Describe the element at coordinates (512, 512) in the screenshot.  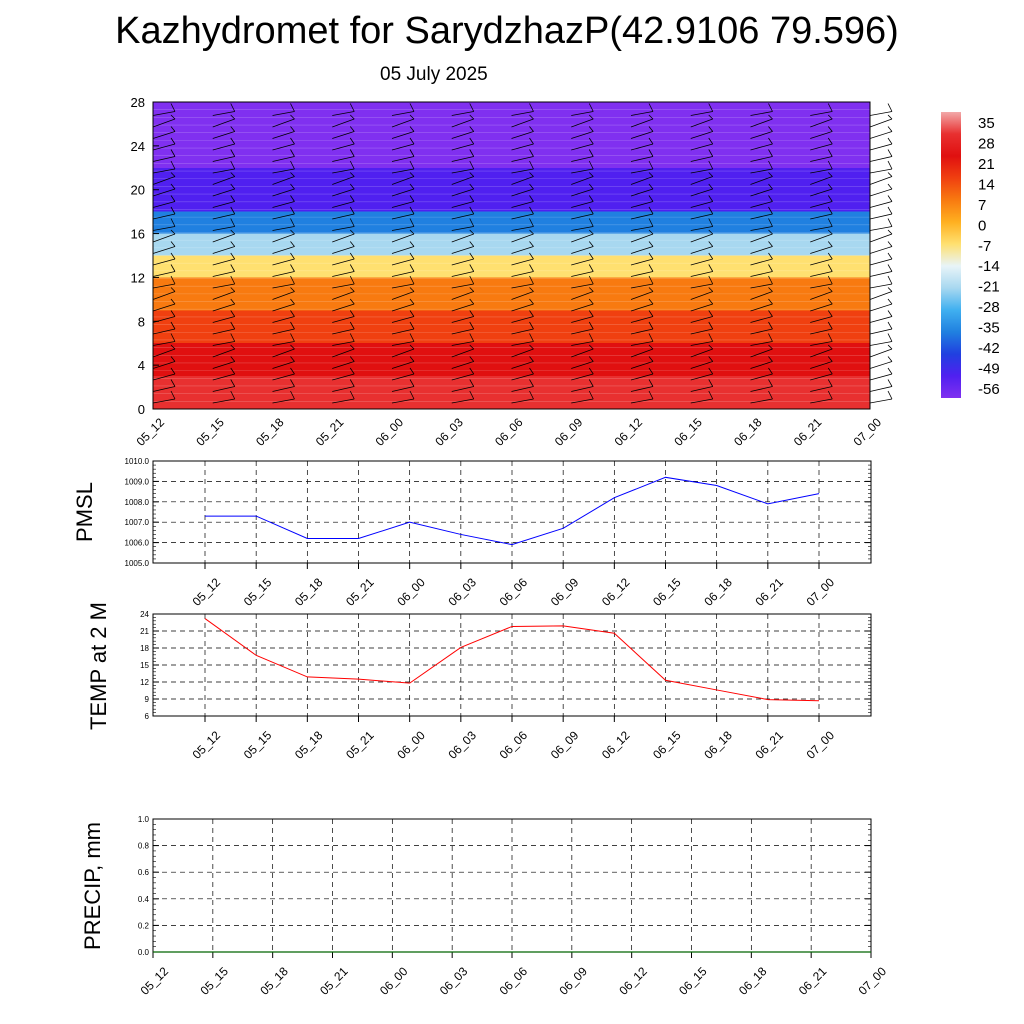
I see `plot-frame` at that location.